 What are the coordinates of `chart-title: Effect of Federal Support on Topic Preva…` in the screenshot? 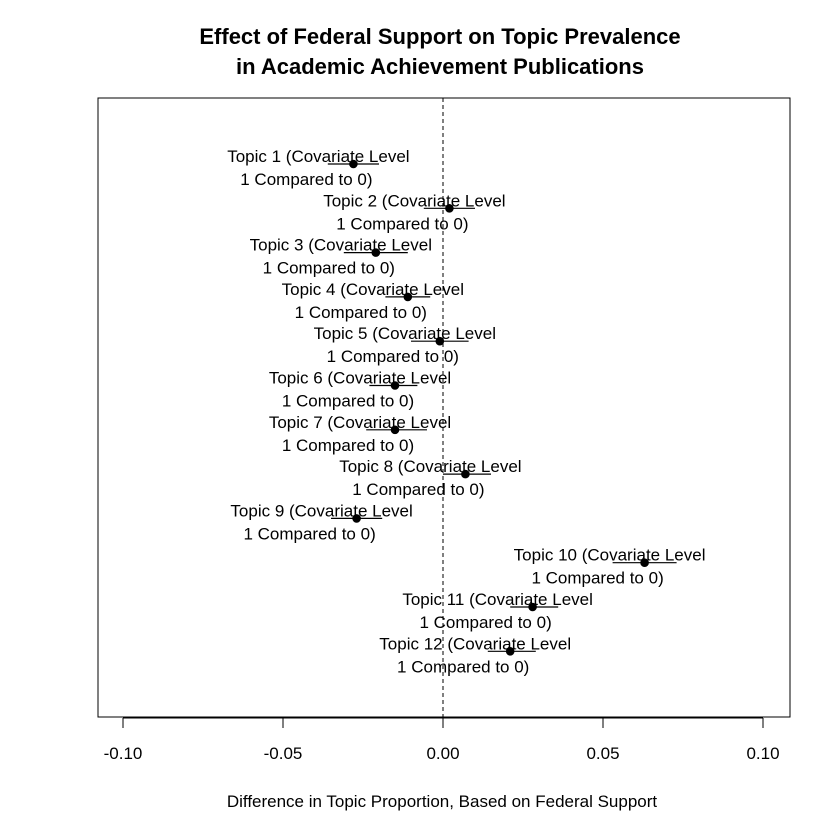 It's located at (420, 52).